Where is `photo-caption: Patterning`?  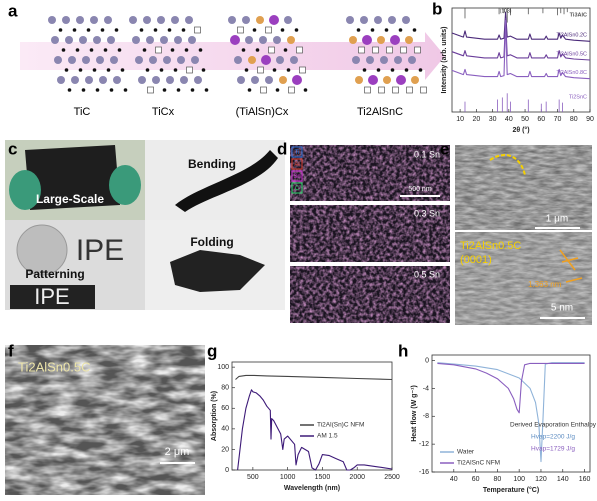
photo-caption: Patterning is located at coordinates (54, 274).